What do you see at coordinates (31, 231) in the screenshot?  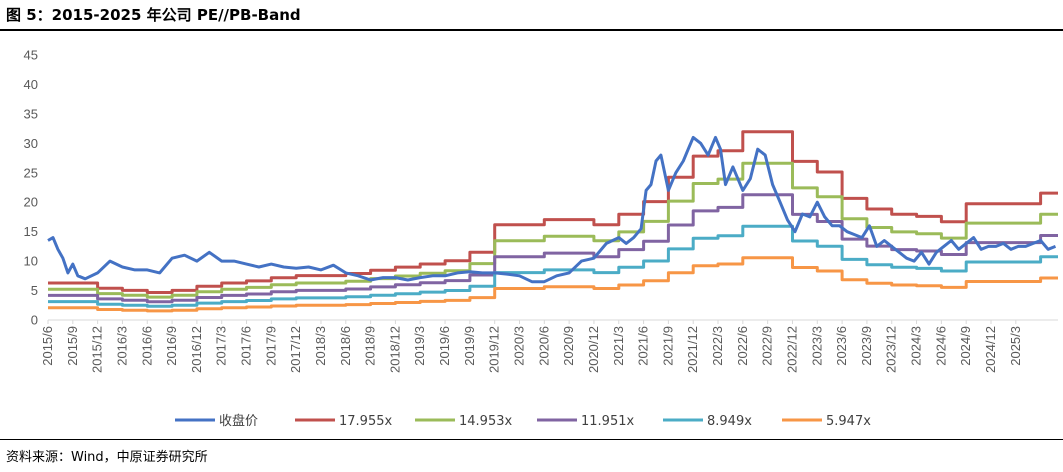 I see `y-tick-label: 15` at bounding box center [31, 231].